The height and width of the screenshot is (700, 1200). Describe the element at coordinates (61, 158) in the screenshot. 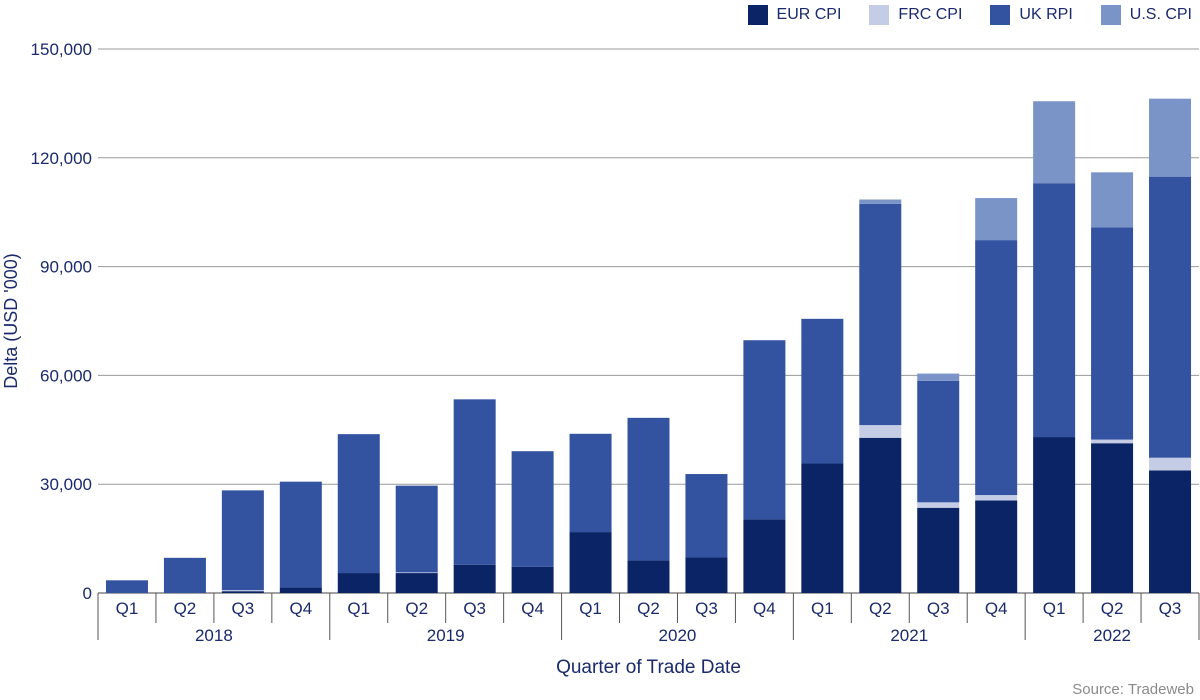

I see `y-tick-label: 120,000` at that location.